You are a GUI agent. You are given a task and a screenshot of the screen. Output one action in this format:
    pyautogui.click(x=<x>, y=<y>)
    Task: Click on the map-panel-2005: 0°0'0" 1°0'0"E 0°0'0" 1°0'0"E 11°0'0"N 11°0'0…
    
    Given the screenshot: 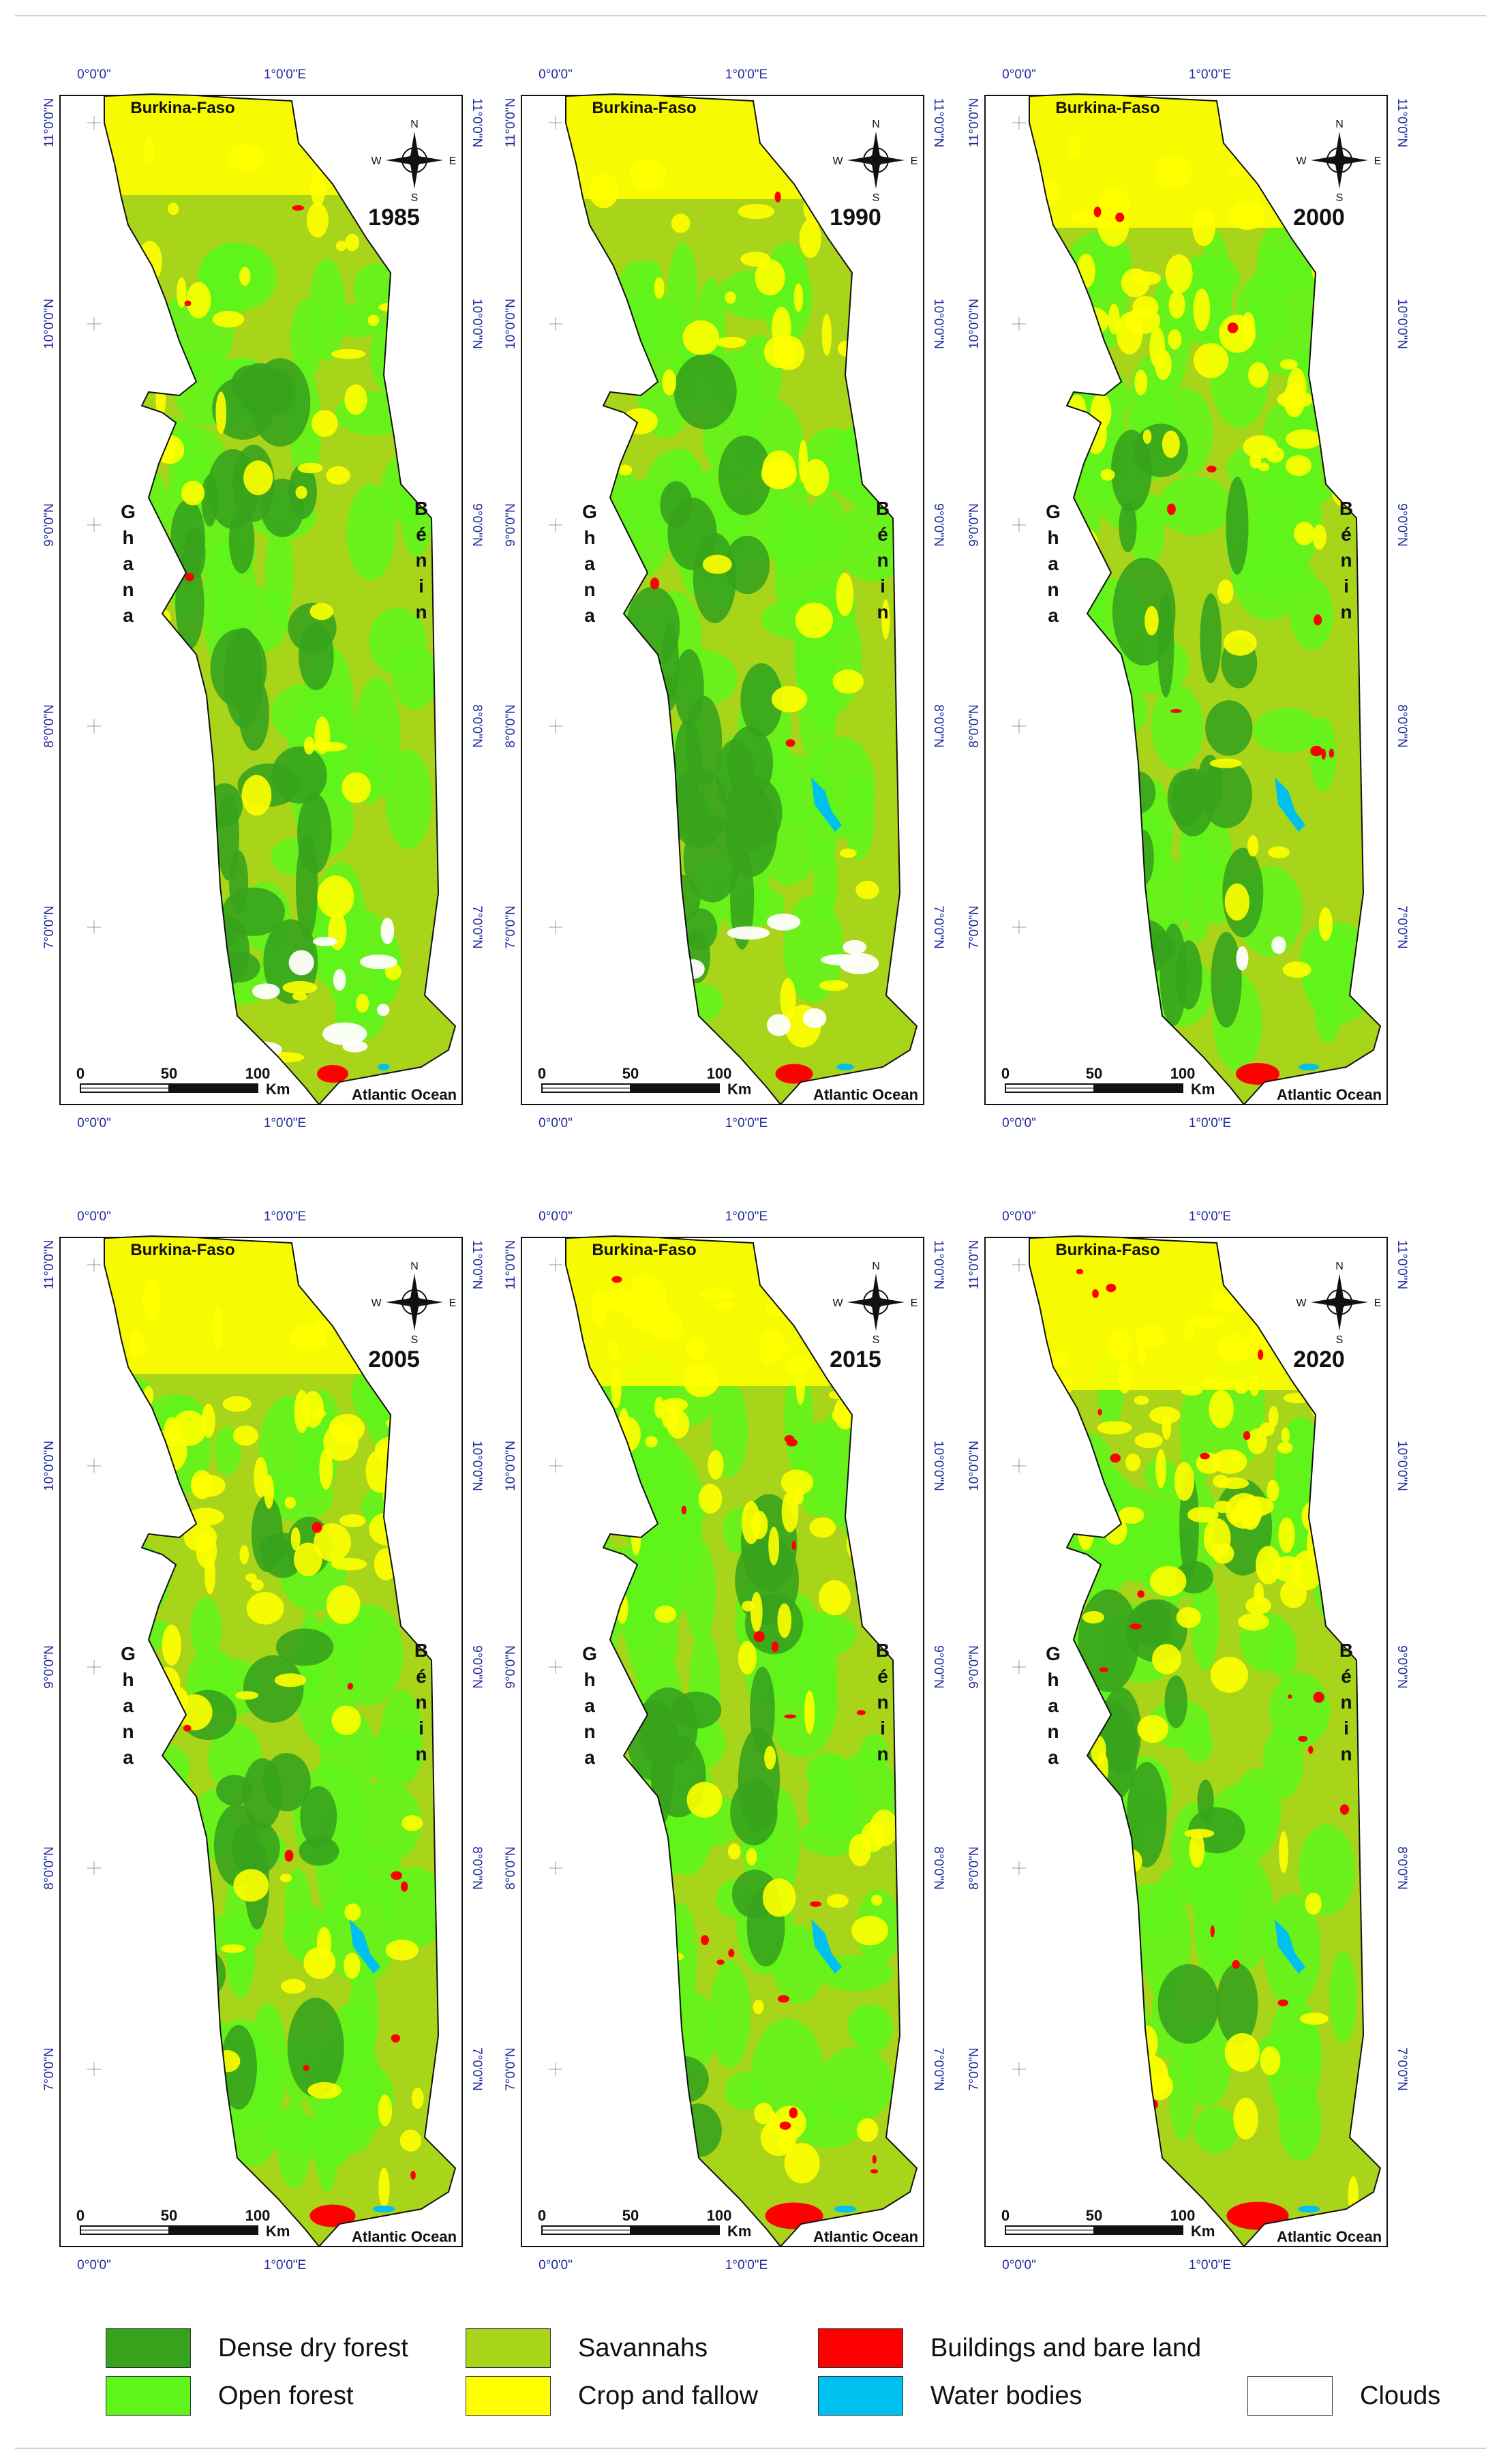 What is the action you would take?
    pyautogui.click(x=248, y=1728)
    